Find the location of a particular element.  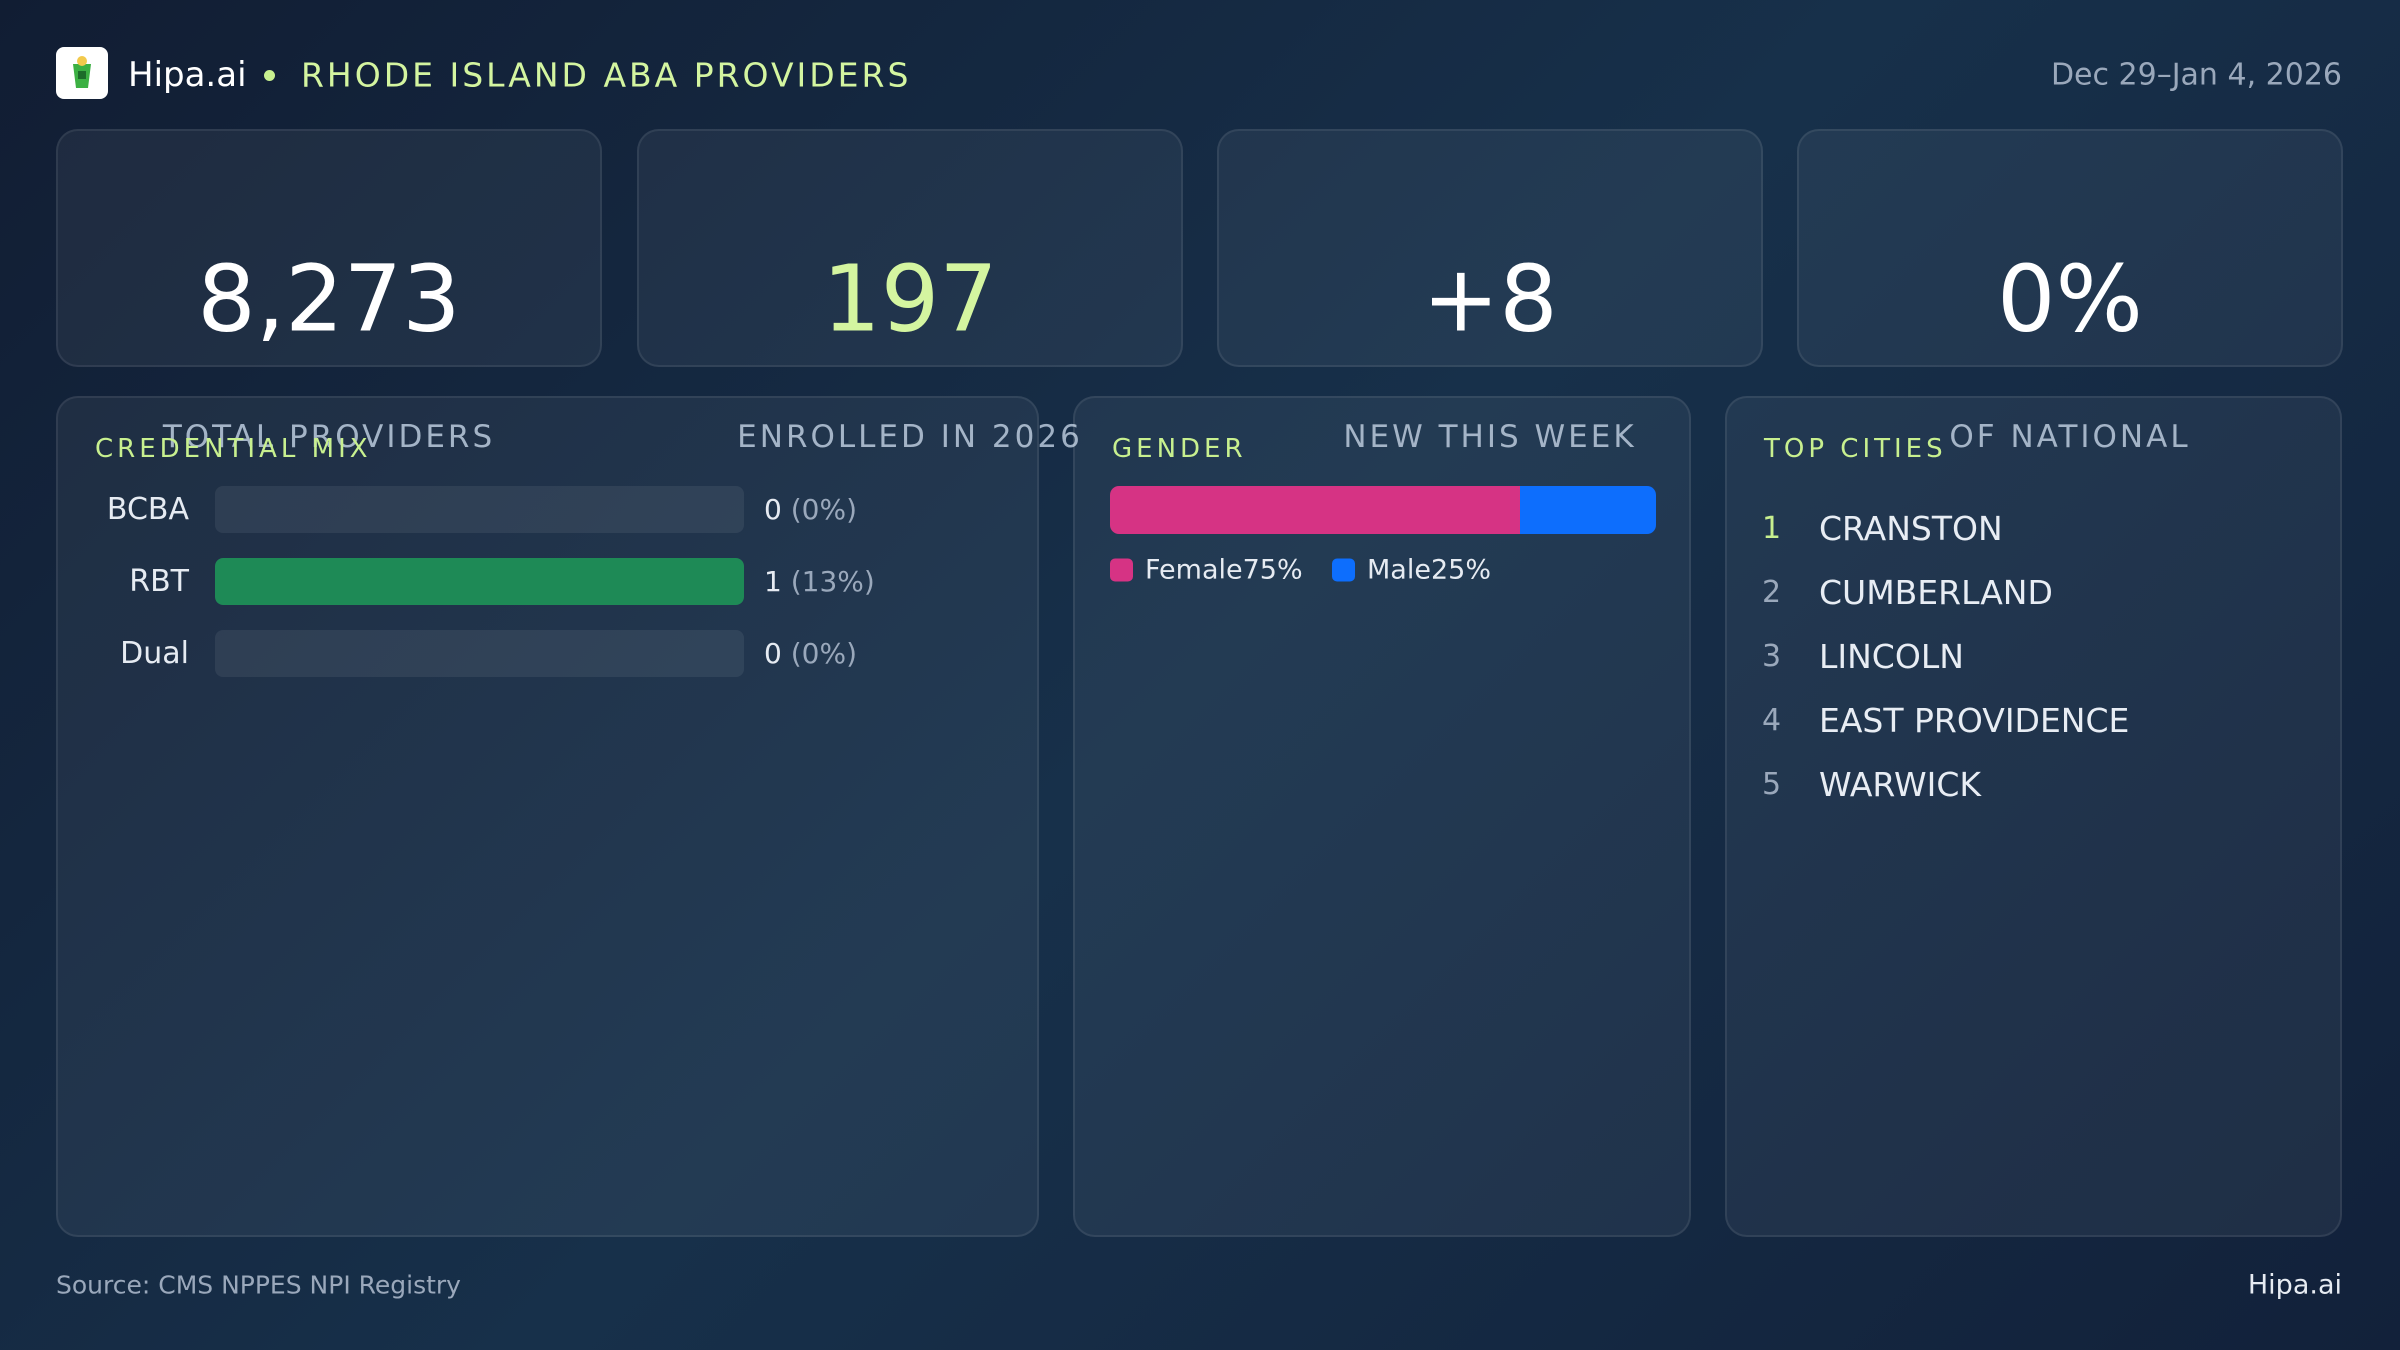

credential-row: BCBA 0 (0%) is located at coordinates (547, 509).